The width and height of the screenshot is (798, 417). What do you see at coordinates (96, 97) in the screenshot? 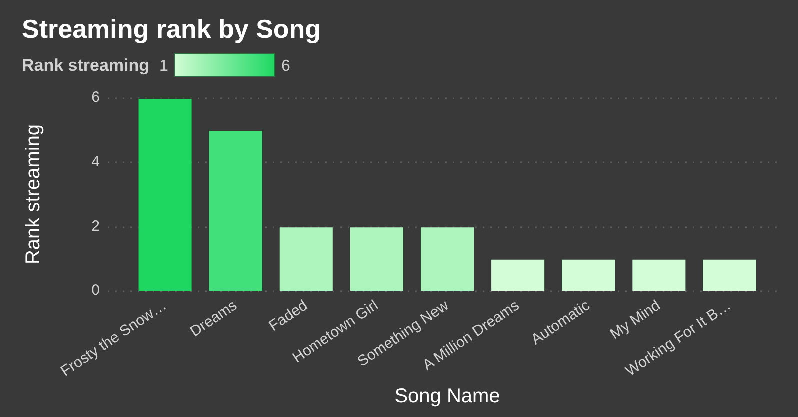
I see `y-tick-label: 6` at bounding box center [96, 97].